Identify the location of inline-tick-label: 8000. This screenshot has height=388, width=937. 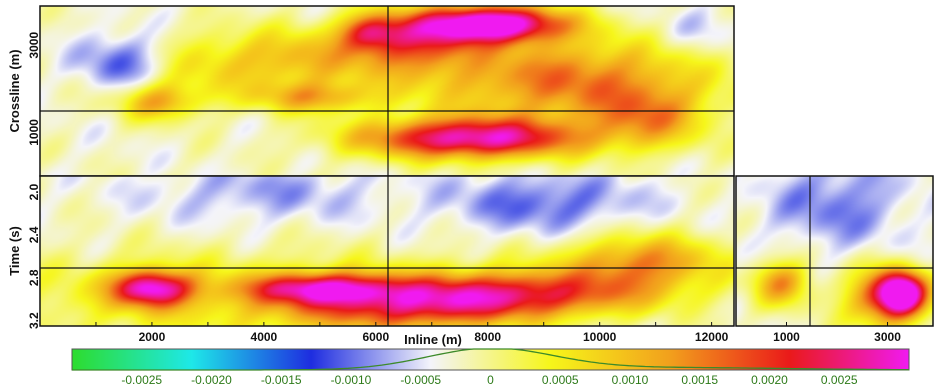
(487, 337).